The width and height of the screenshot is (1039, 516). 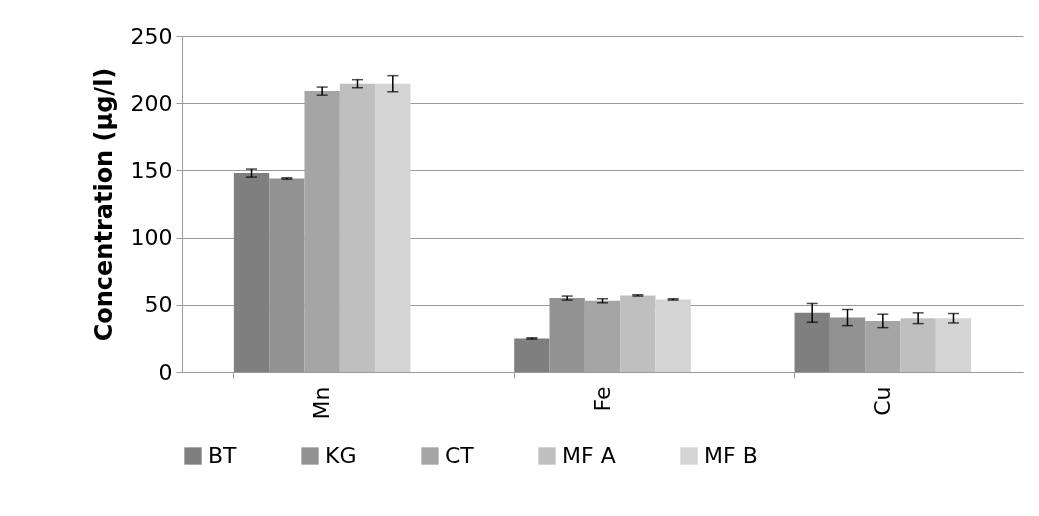 I want to click on y-axis-title: Concentration (µg/l), so click(x=103, y=204).